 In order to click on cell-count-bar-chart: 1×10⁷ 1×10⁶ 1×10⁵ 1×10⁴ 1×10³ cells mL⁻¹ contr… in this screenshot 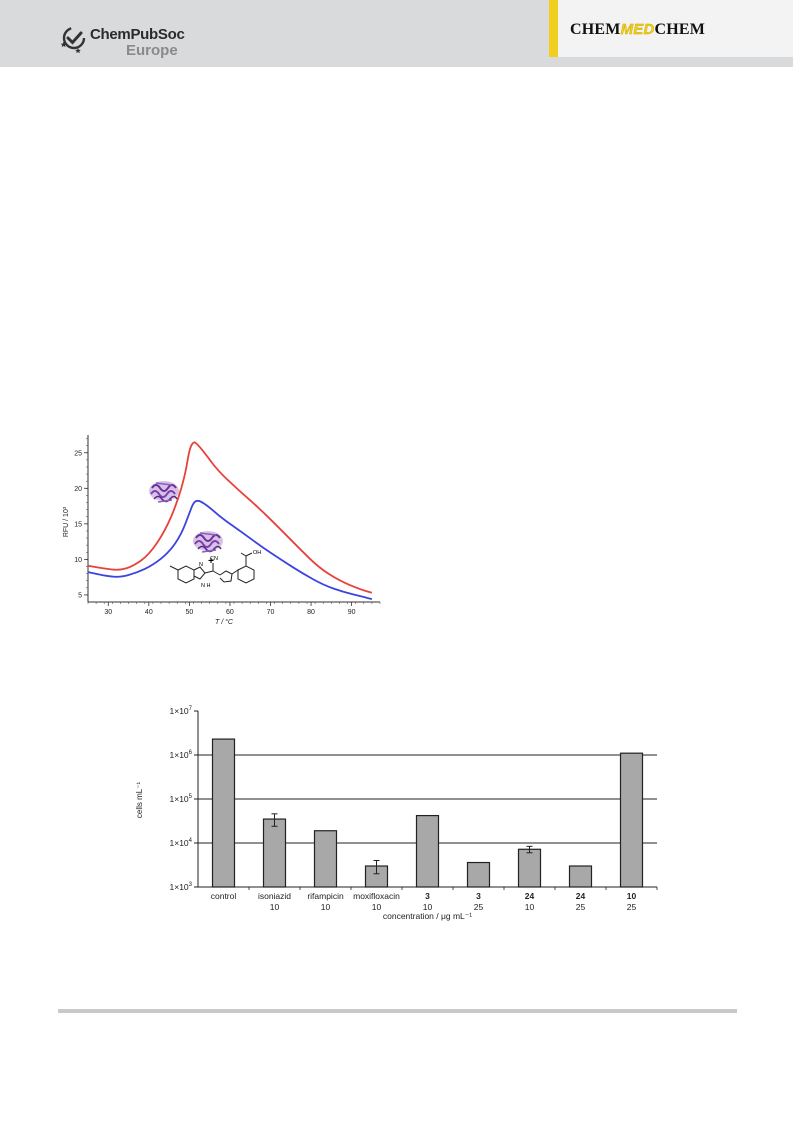, I will do `click(396, 813)`.